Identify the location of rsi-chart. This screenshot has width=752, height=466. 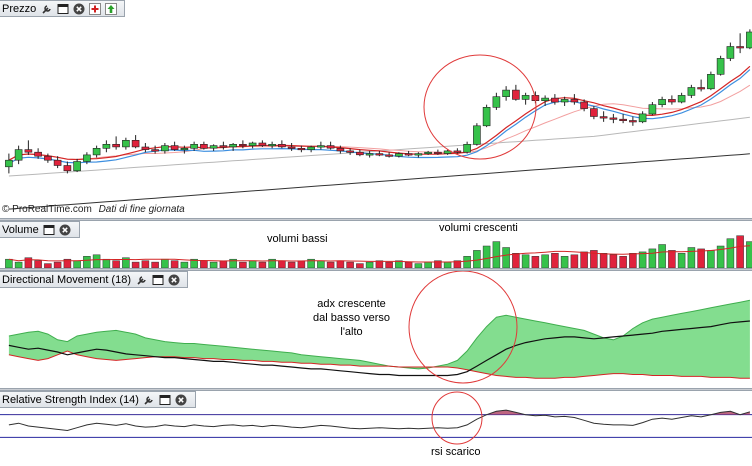
(376, 418).